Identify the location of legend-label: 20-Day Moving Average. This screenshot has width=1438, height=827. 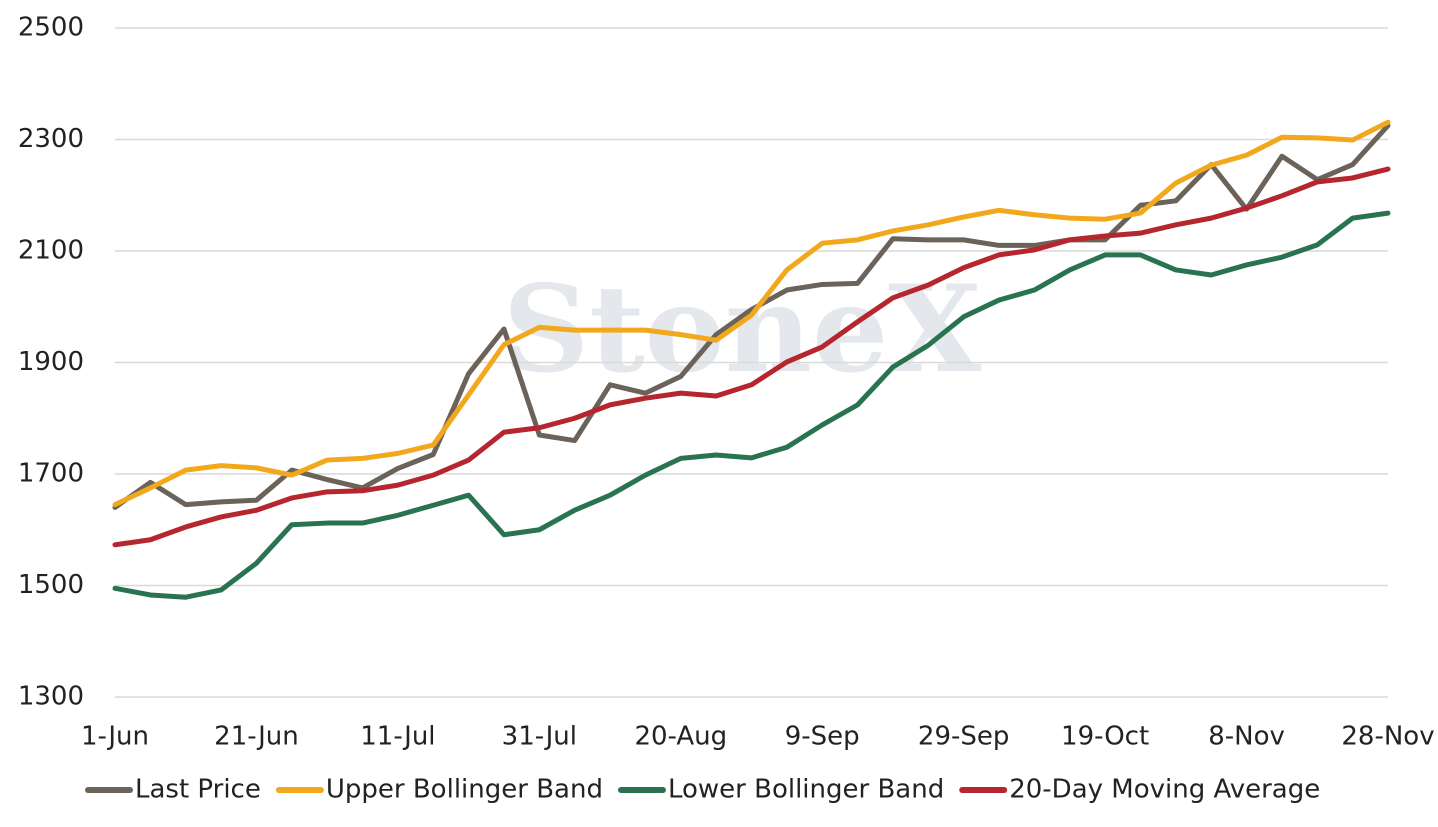
(1164, 790).